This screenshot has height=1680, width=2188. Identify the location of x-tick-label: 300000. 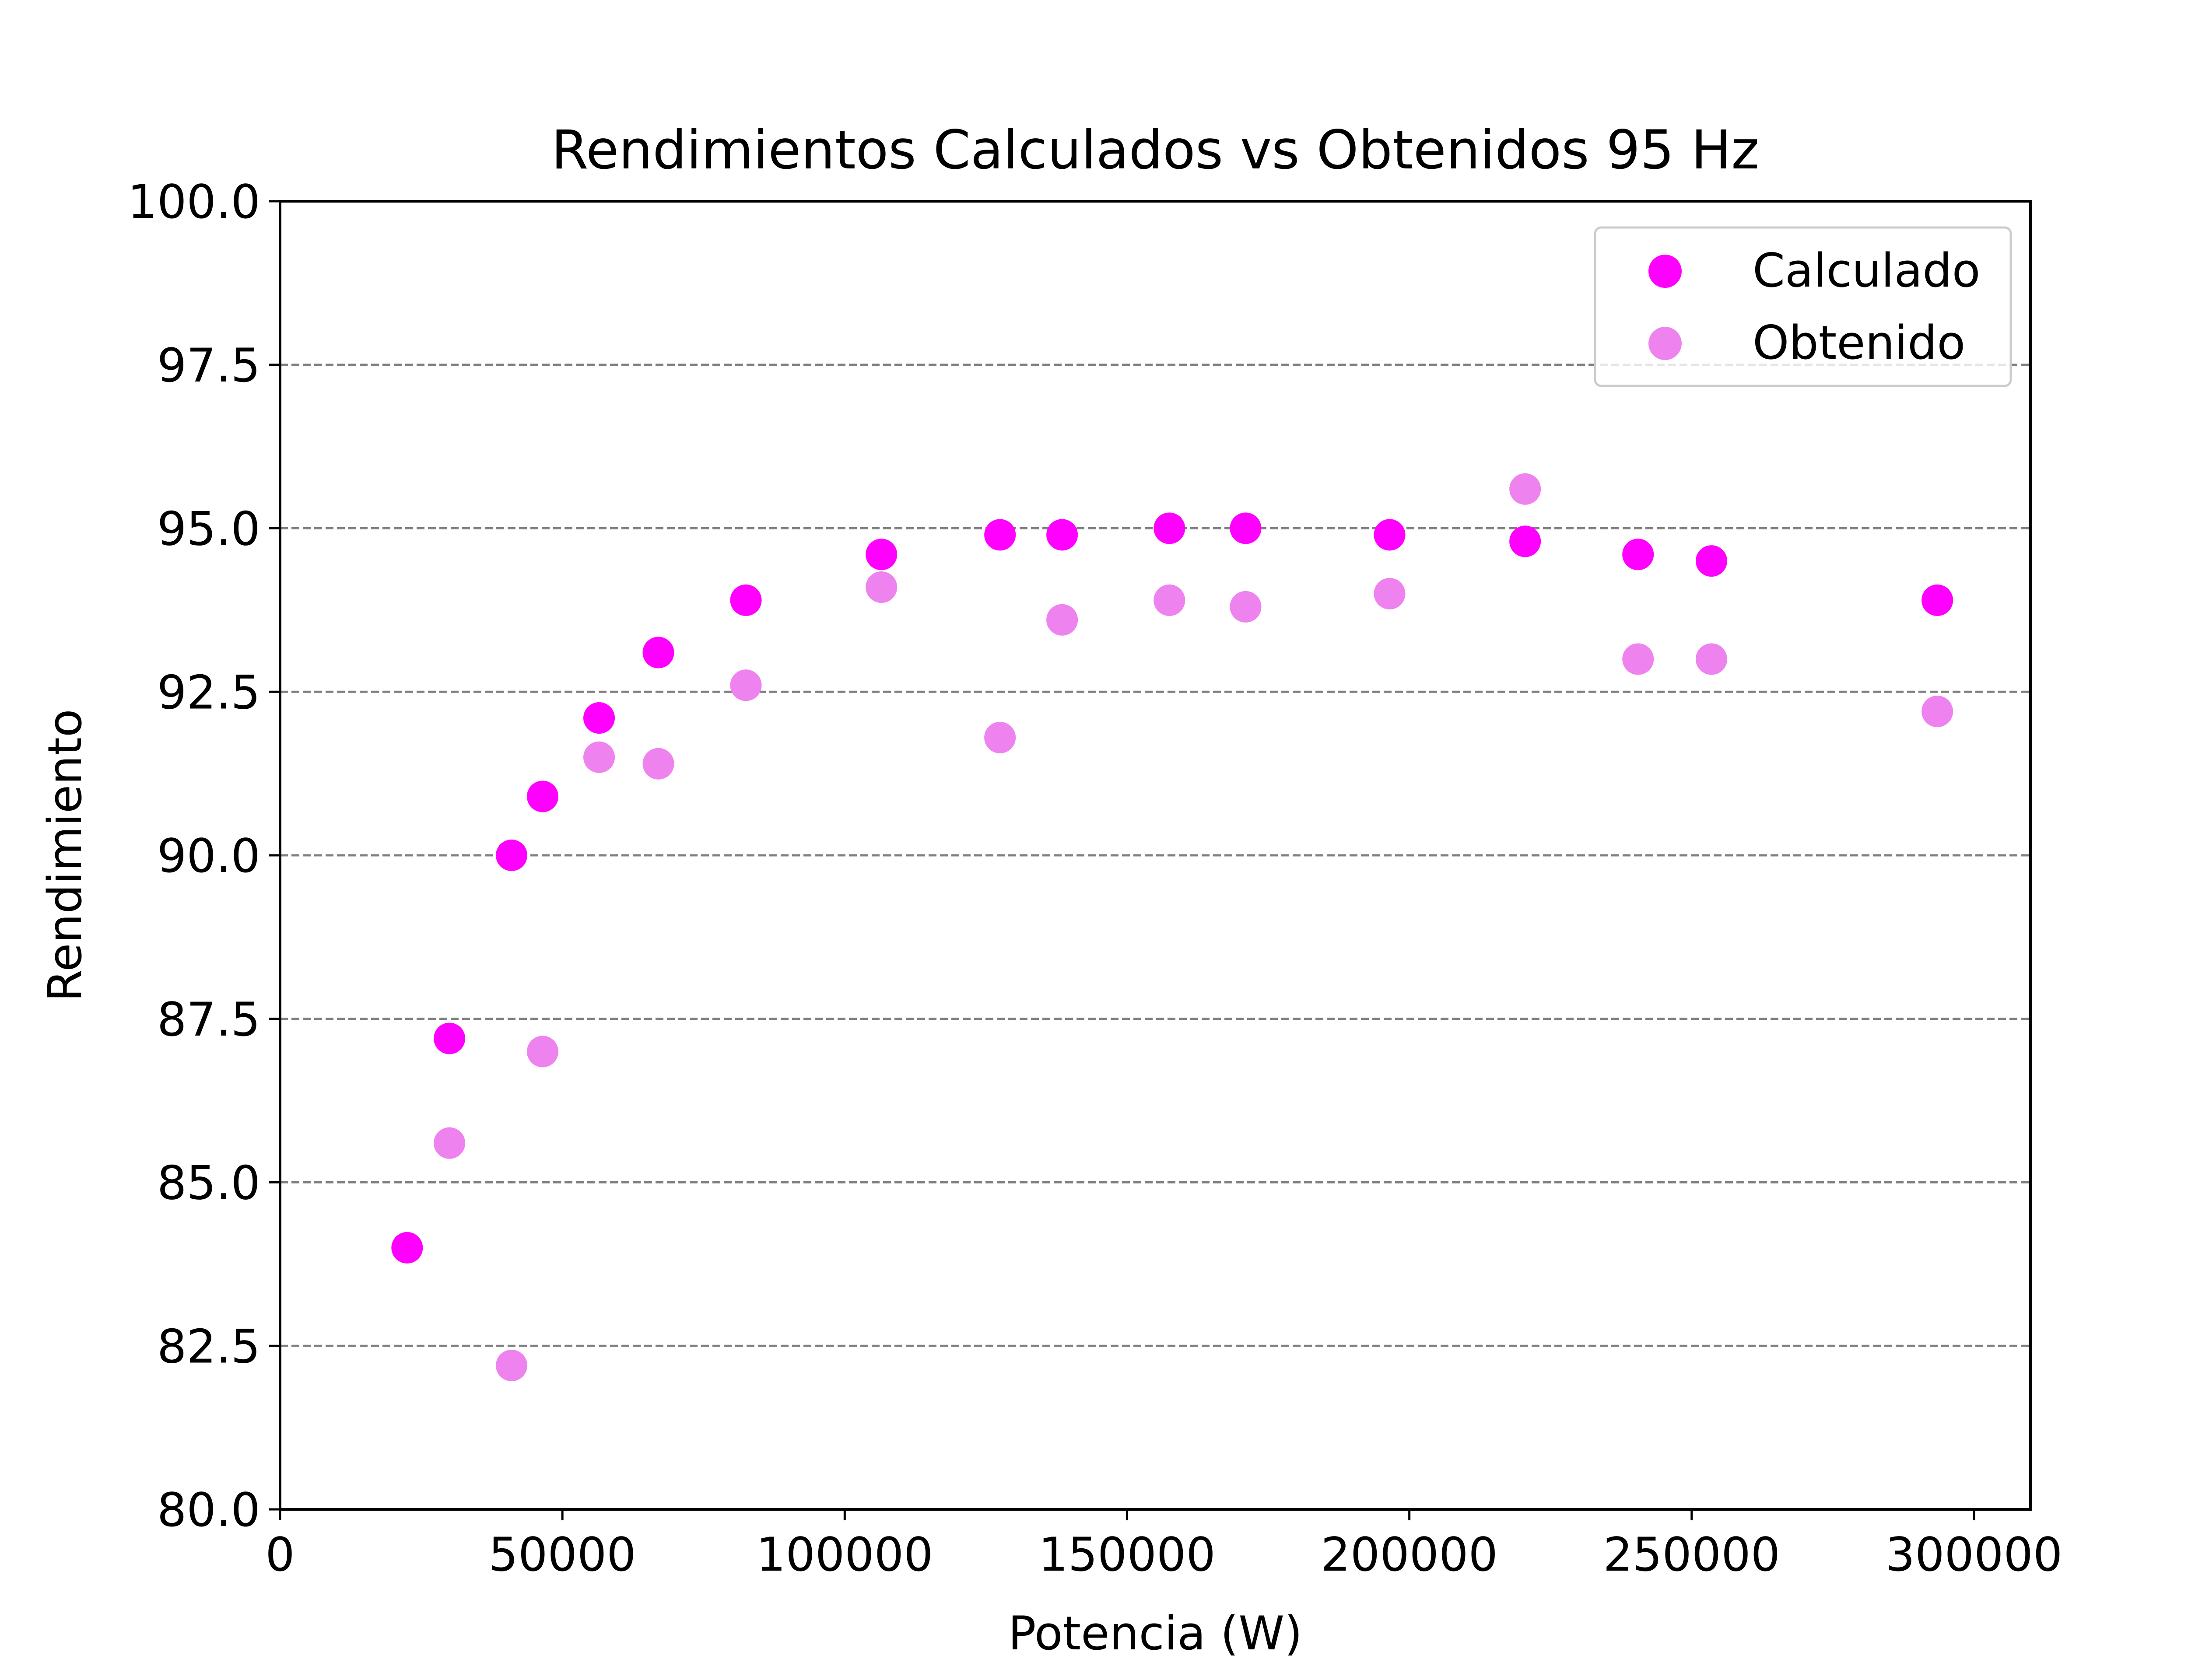
(1974, 1555).